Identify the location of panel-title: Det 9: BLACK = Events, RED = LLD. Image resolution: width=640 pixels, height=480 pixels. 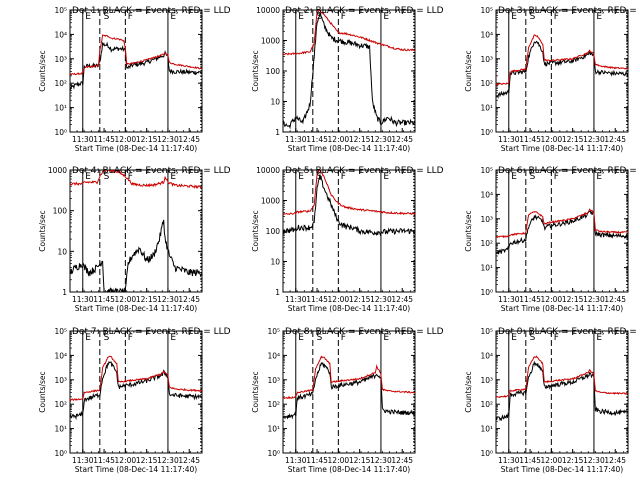
(569, 332).